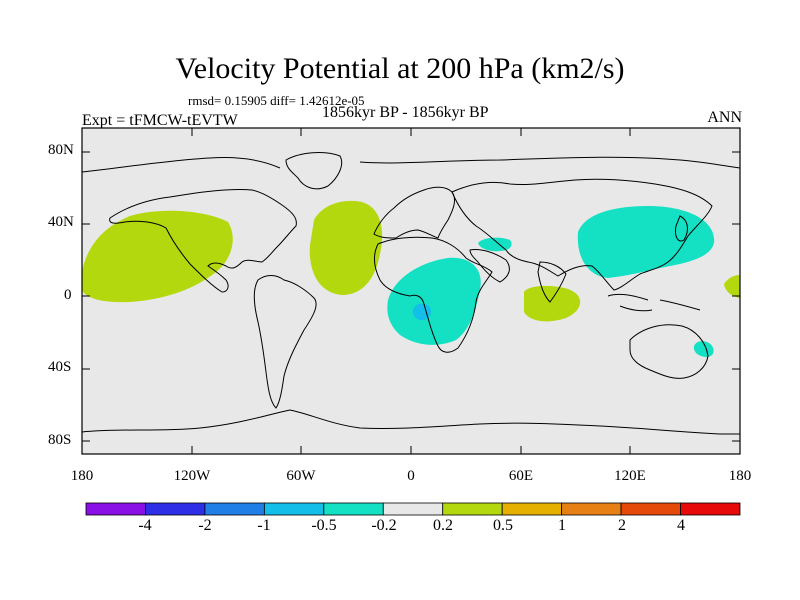  What do you see at coordinates (160, 120) in the screenshot?
I see `experiment-label: Expt = tFMCW-tEVTW` at bounding box center [160, 120].